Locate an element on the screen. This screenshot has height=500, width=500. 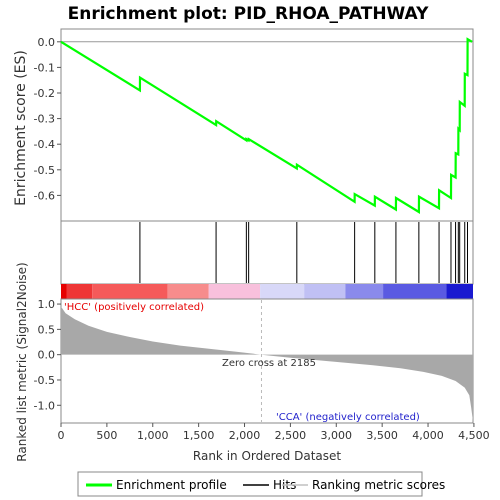
positive-correlation-label: 'HCC' (positively correlated) is located at coordinates (134, 307).